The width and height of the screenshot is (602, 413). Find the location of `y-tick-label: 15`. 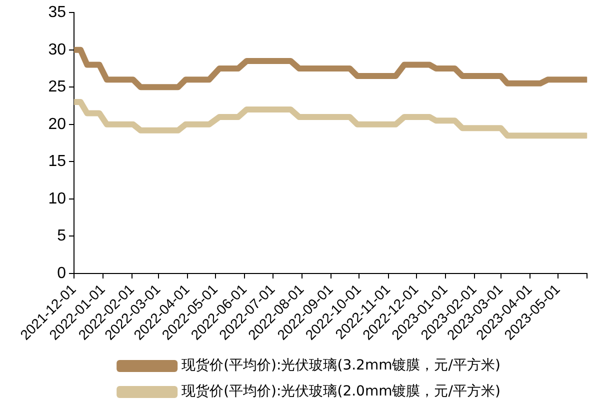

y-tick-label: 15 is located at coordinates (57, 161).